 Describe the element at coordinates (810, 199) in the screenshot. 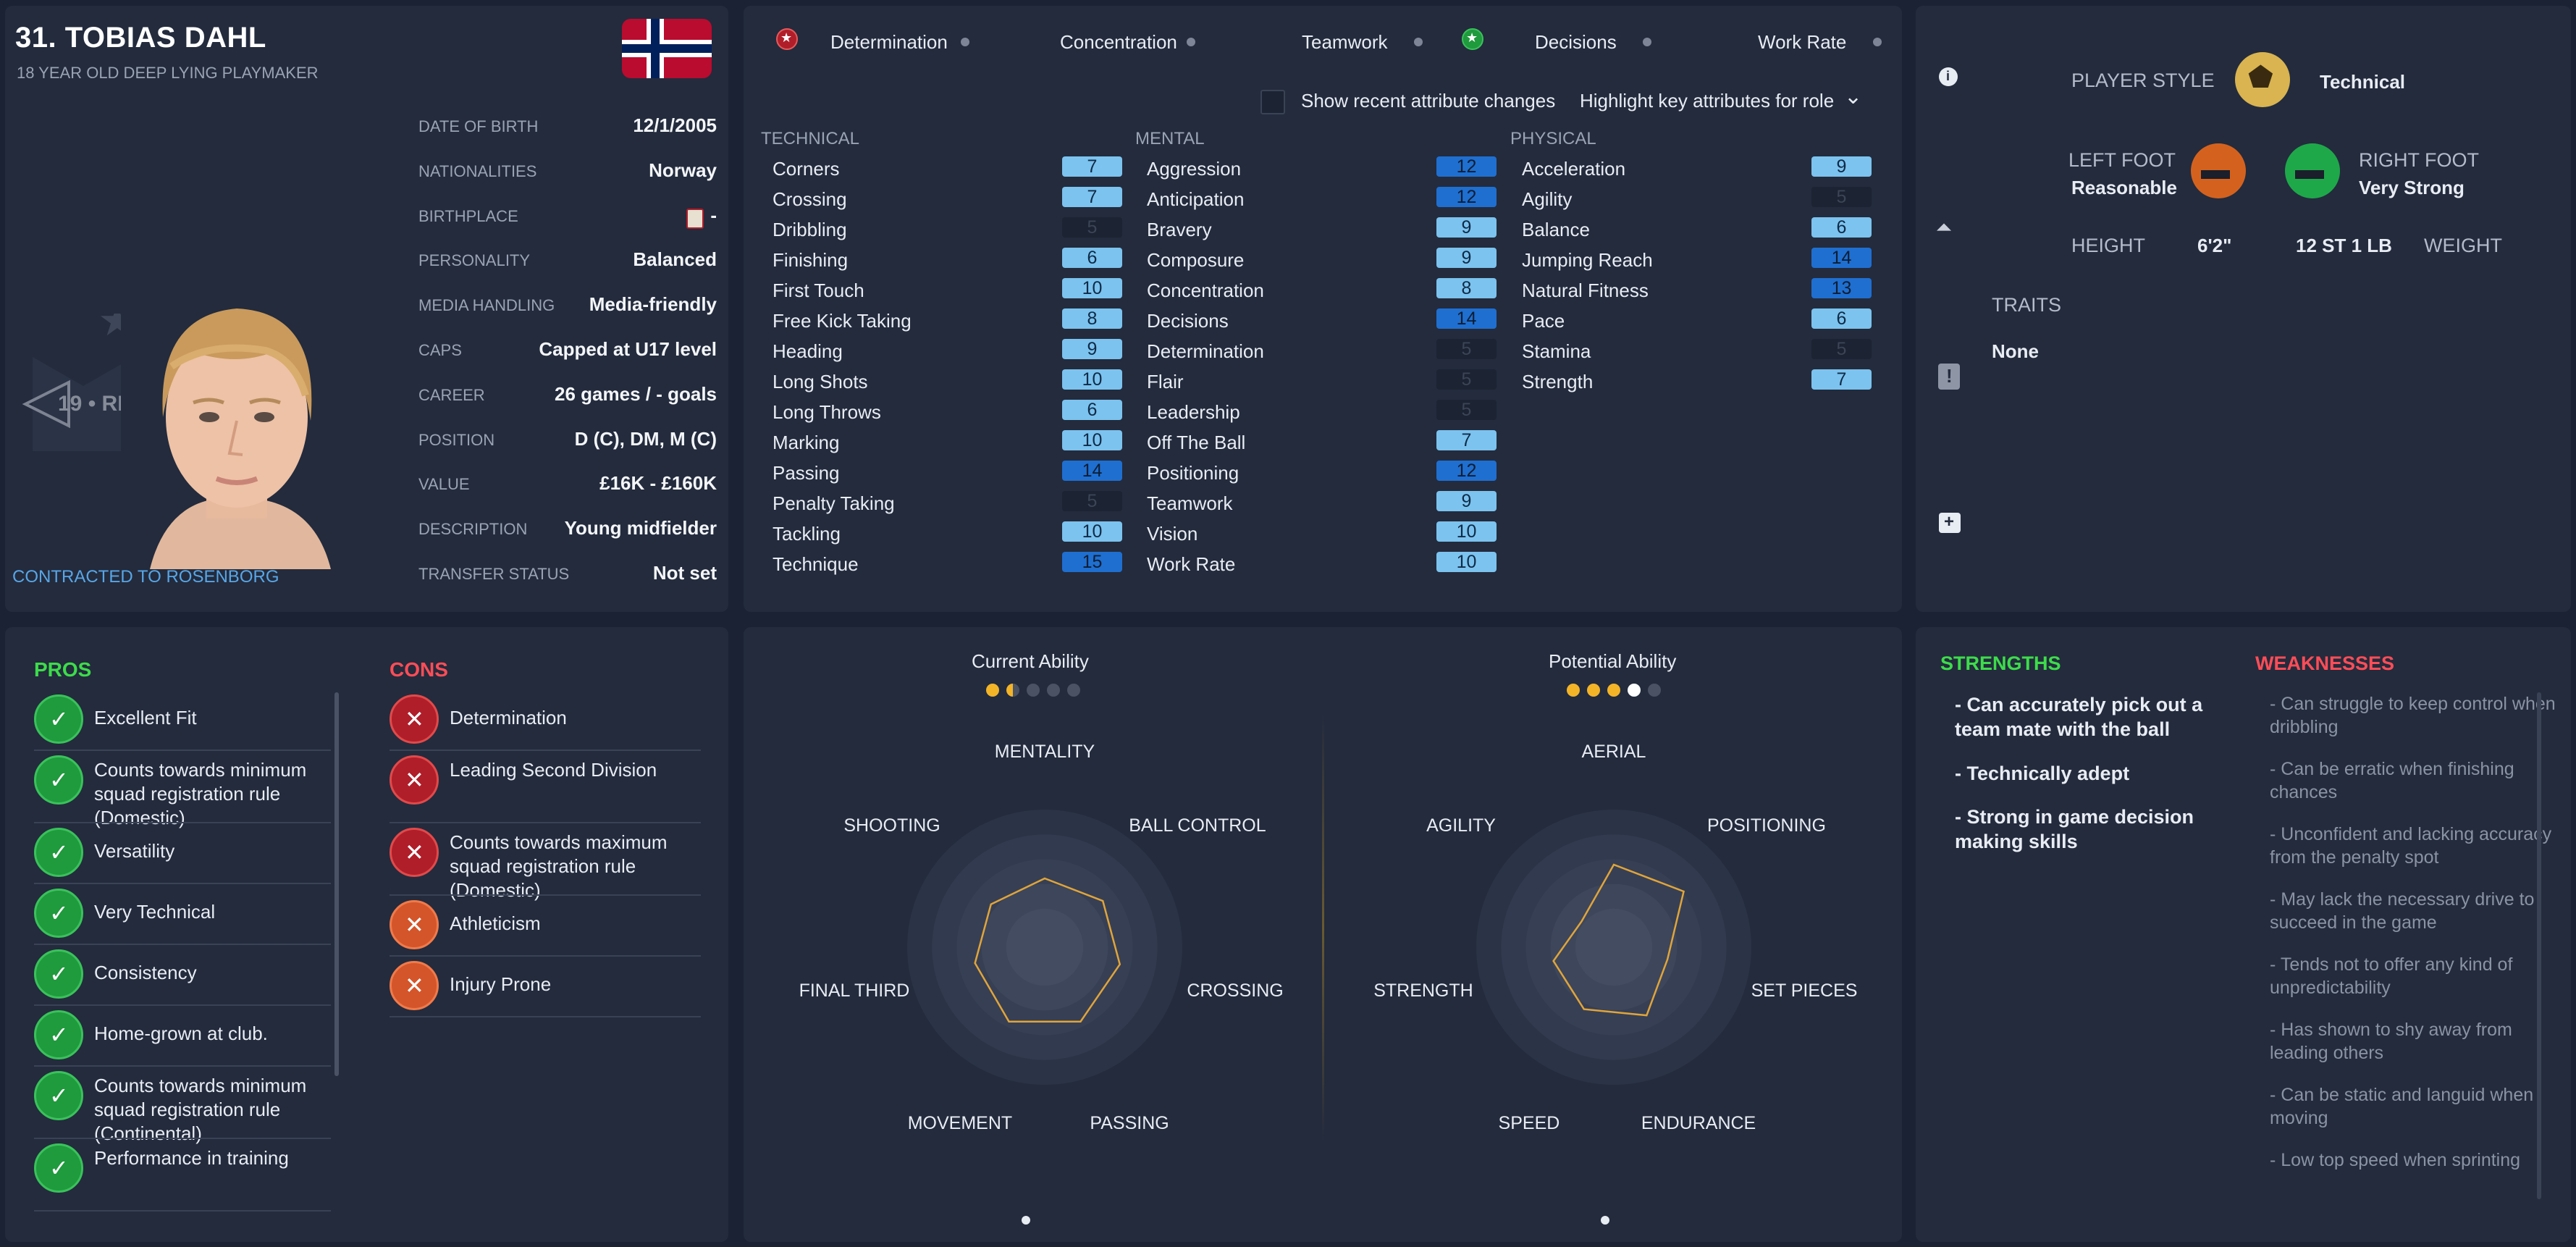

I see `attr-name: Crossing` at that location.